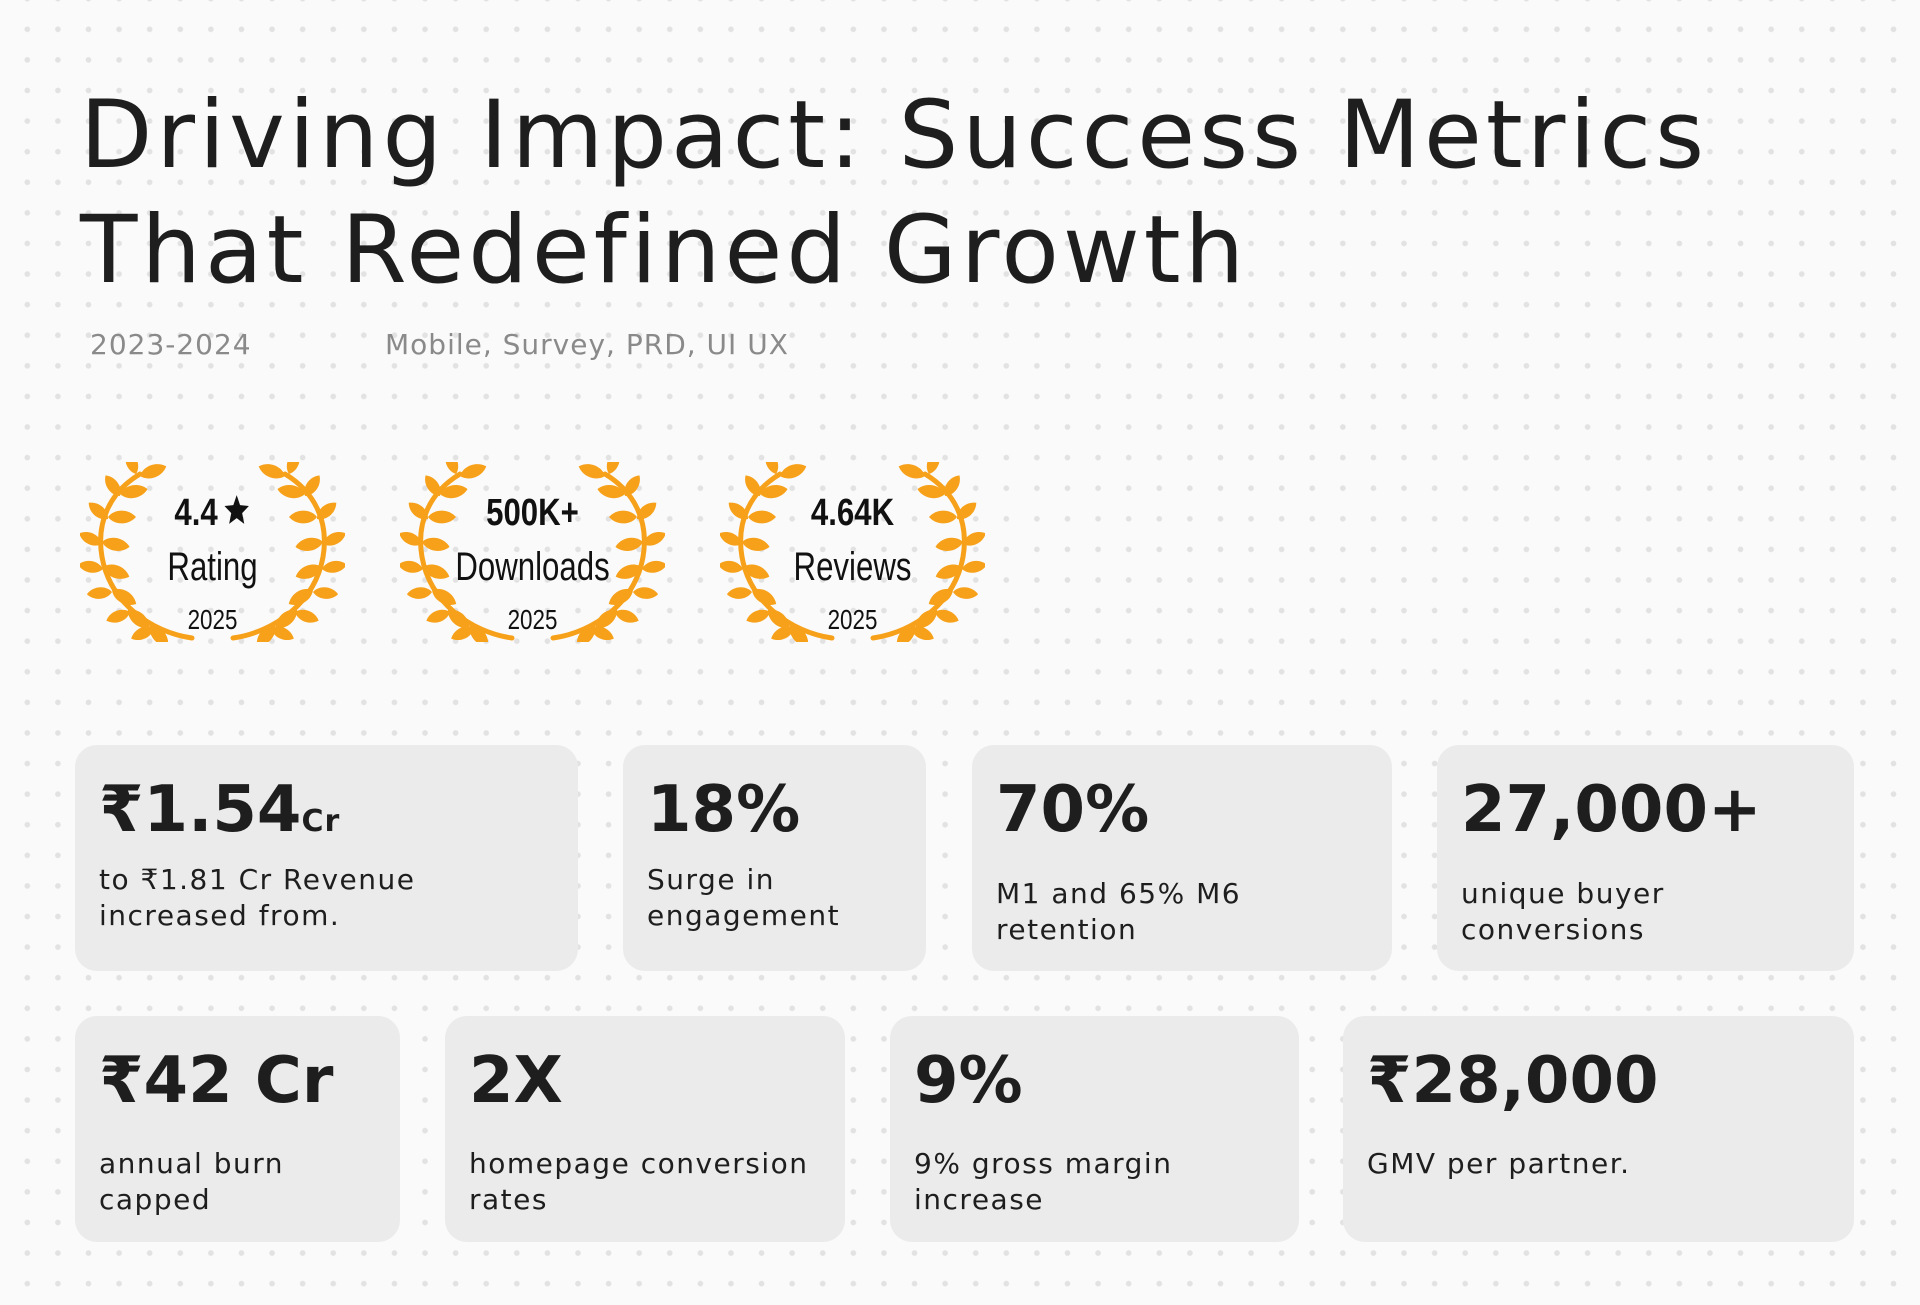  I want to click on metric-value: ₹1.54Cr, so click(219, 816).